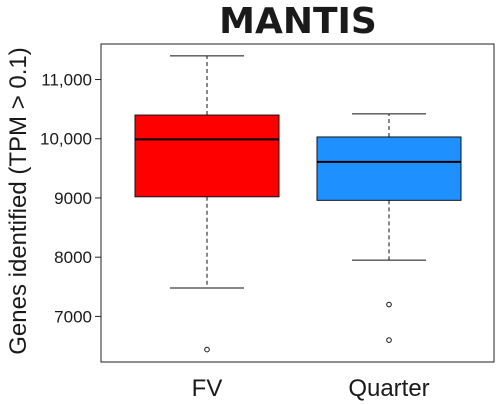 This screenshot has width=500, height=404. I want to click on y-axis: 7000 8000 9000 10,000 11,000, so click(70, 198).